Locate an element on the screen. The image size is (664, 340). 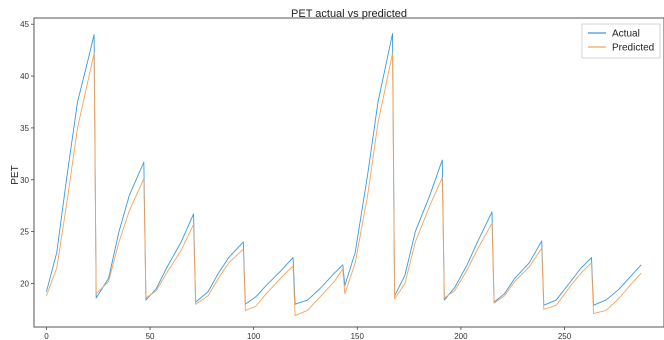
legend-box is located at coordinates (621, 41).